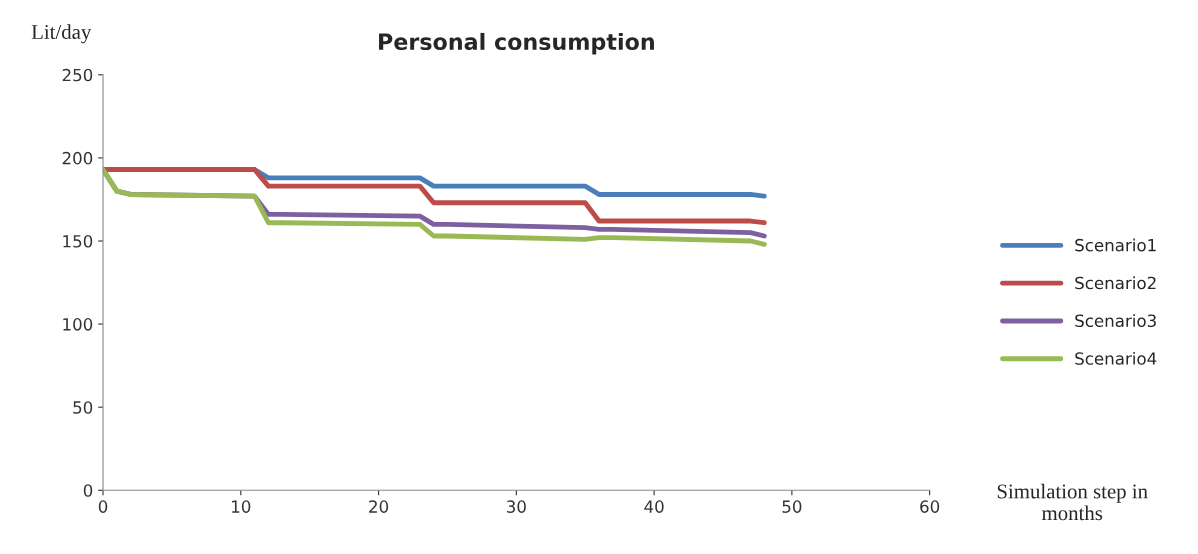  I want to click on x-tick-label: 20, so click(379, 506).